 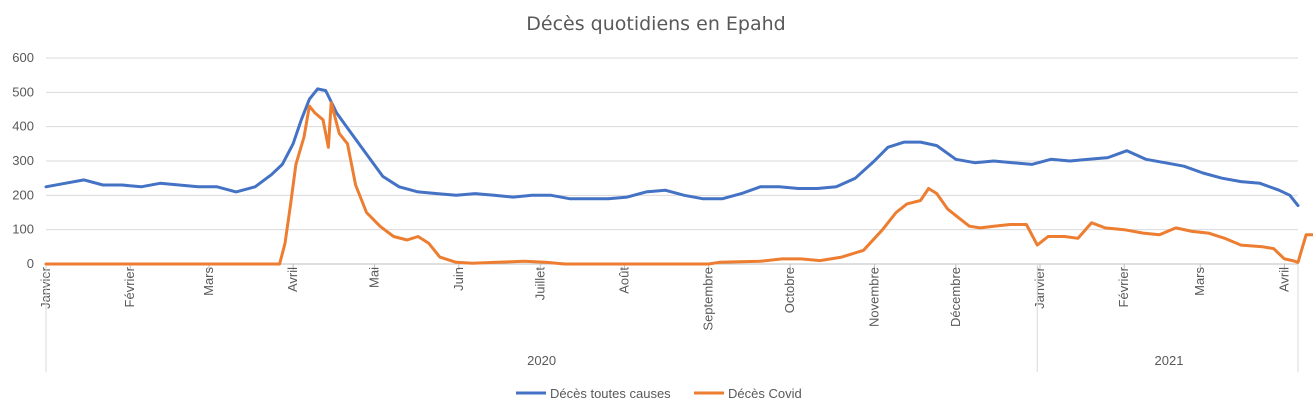 I want to click on x-month-label: Juillet, so click(x=539, y=284).